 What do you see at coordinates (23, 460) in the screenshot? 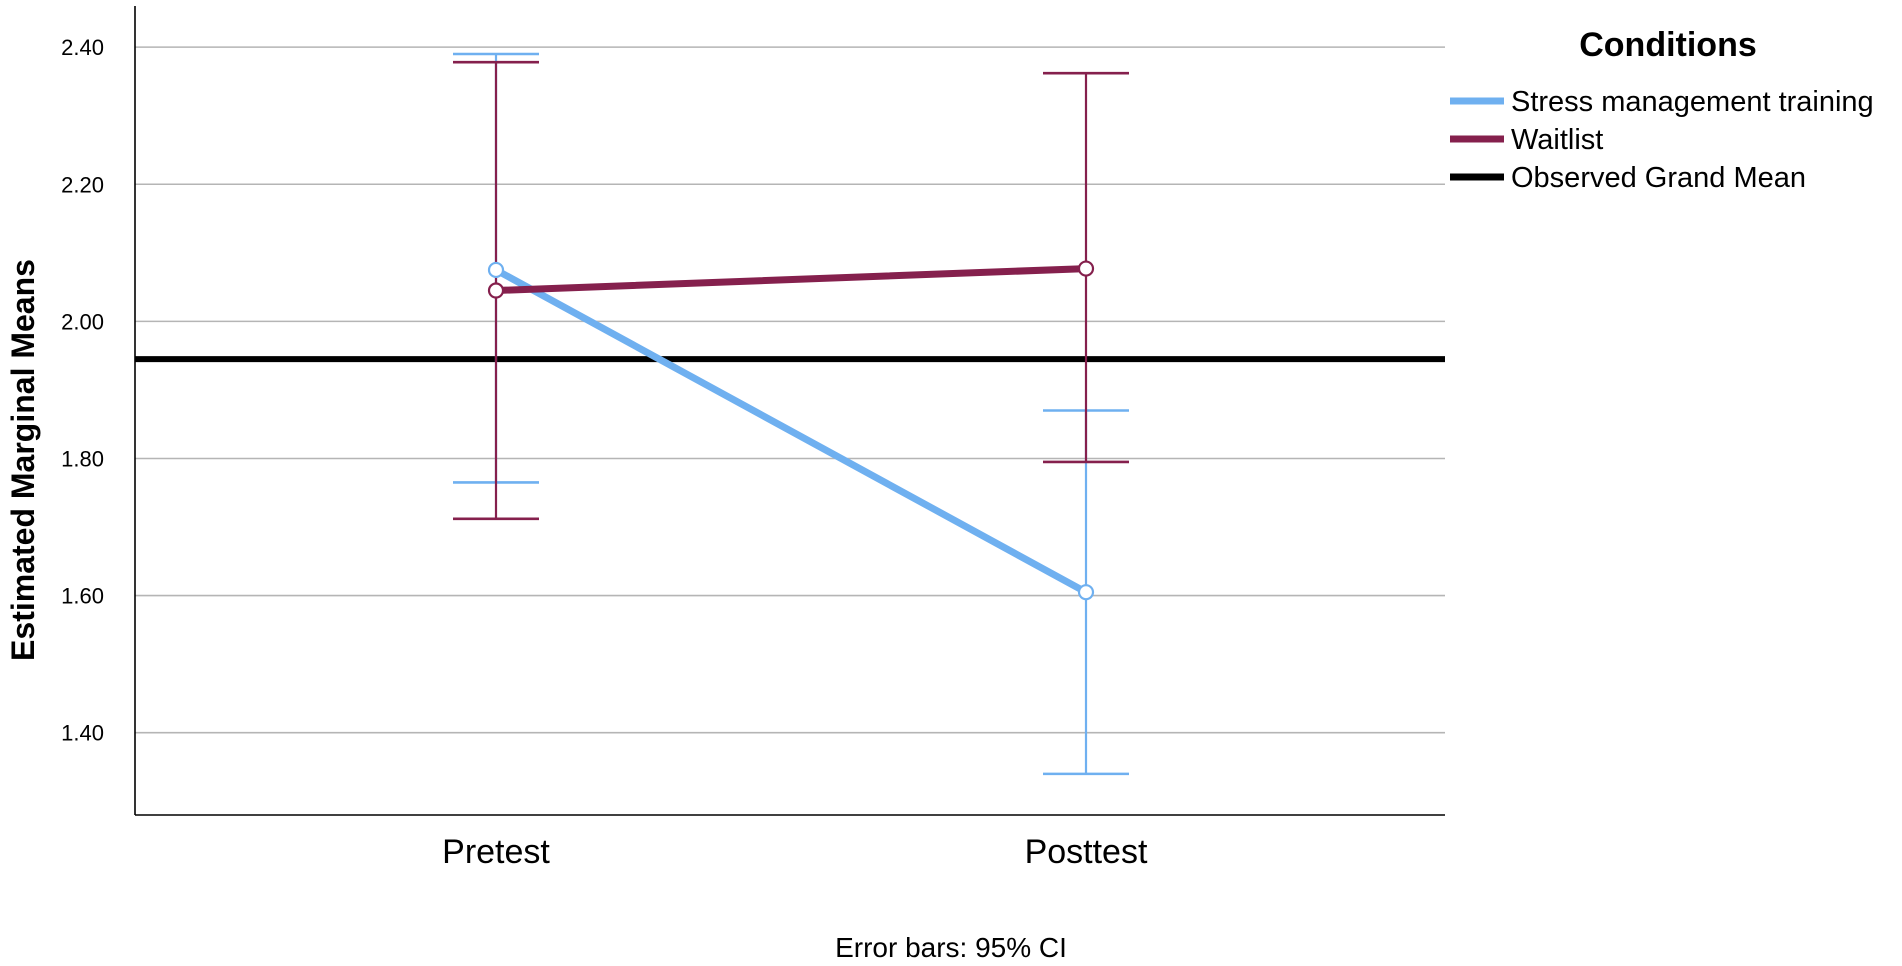
I see `y-axis-label: Estimated Marginal Means` at bounding box center [23, 460].